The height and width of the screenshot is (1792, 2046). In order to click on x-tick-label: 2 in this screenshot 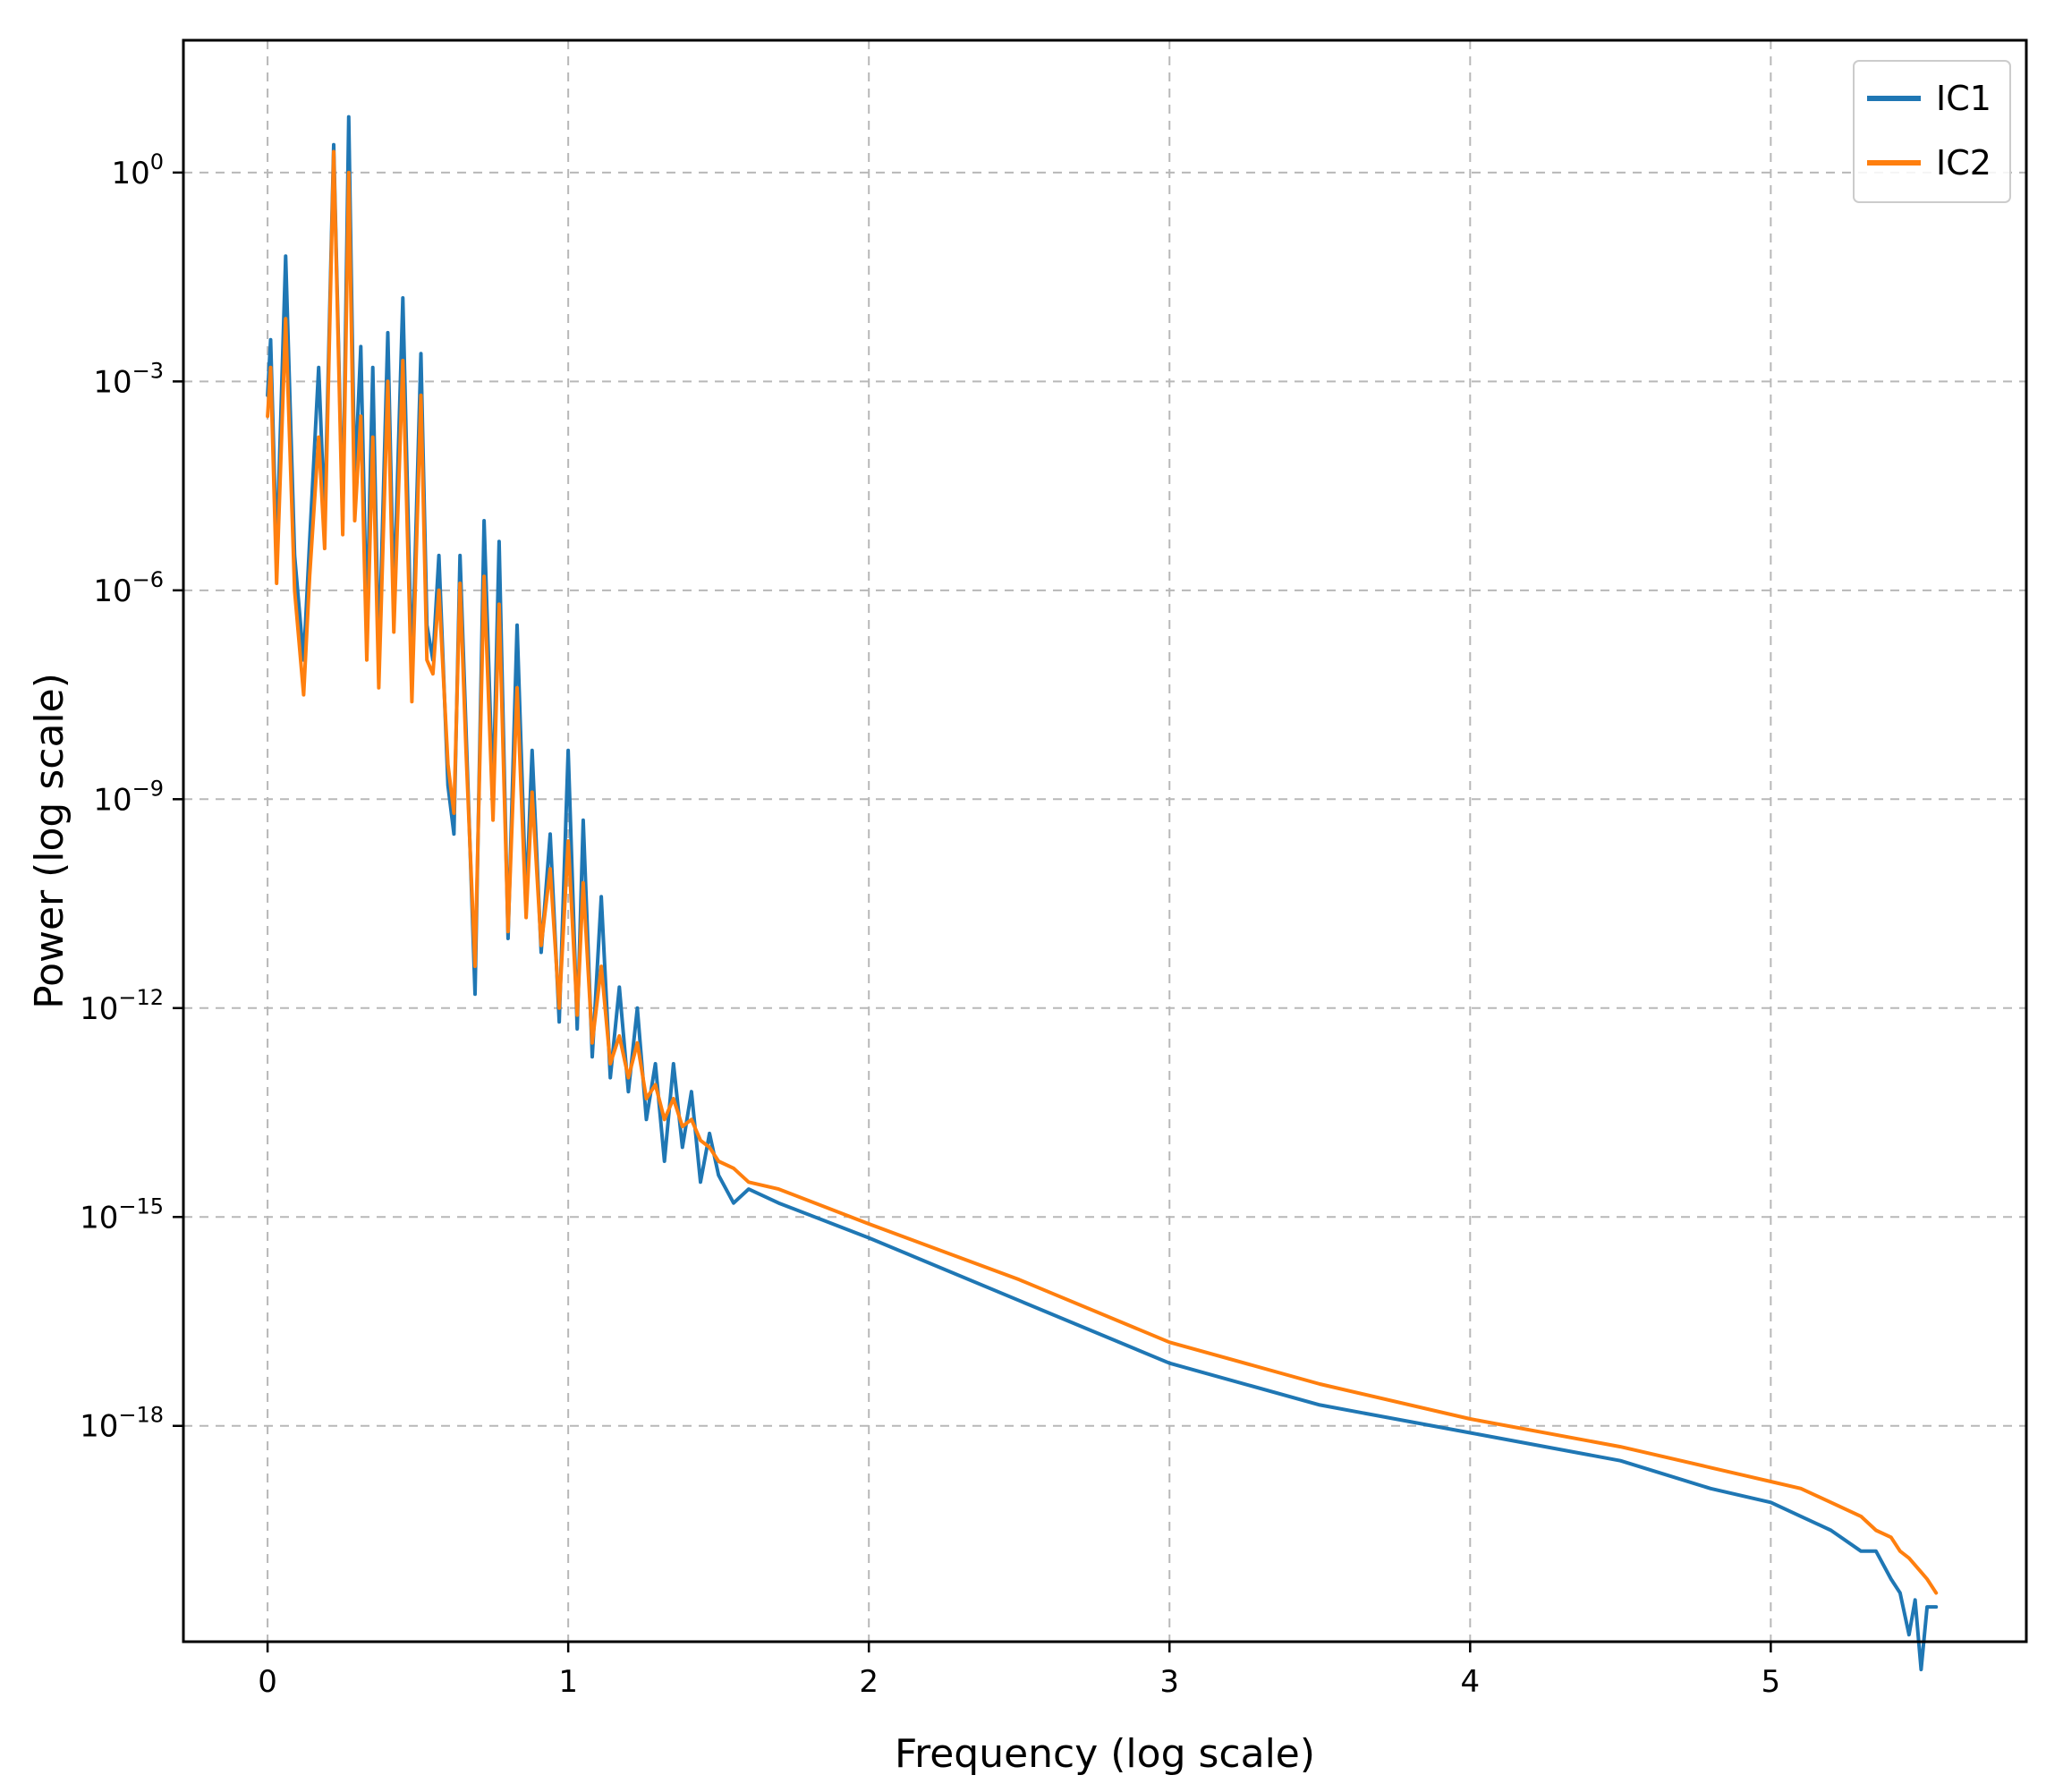, I will do `click(869, 1682)`.